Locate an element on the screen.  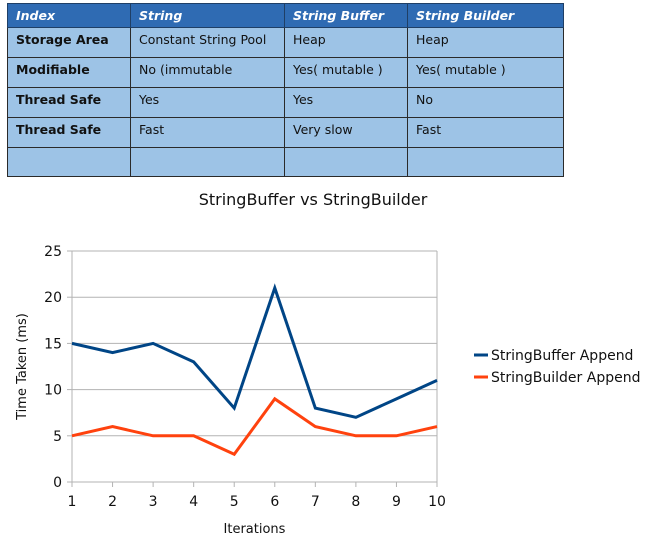
chart-title: StringBuffer vs StringBuilder is located at coordinates (313, 199).